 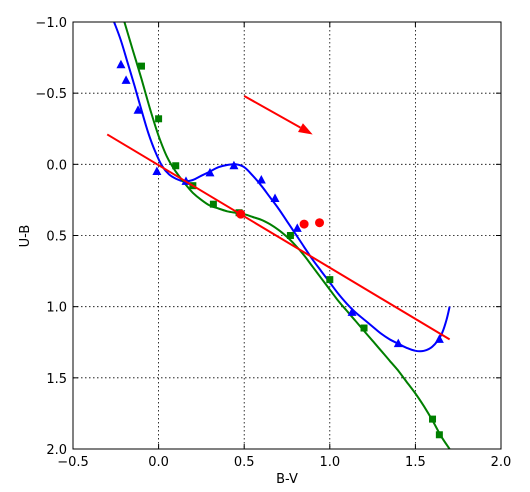 I want to click on y-axis-label: U-B, so click(x=25, y=236).